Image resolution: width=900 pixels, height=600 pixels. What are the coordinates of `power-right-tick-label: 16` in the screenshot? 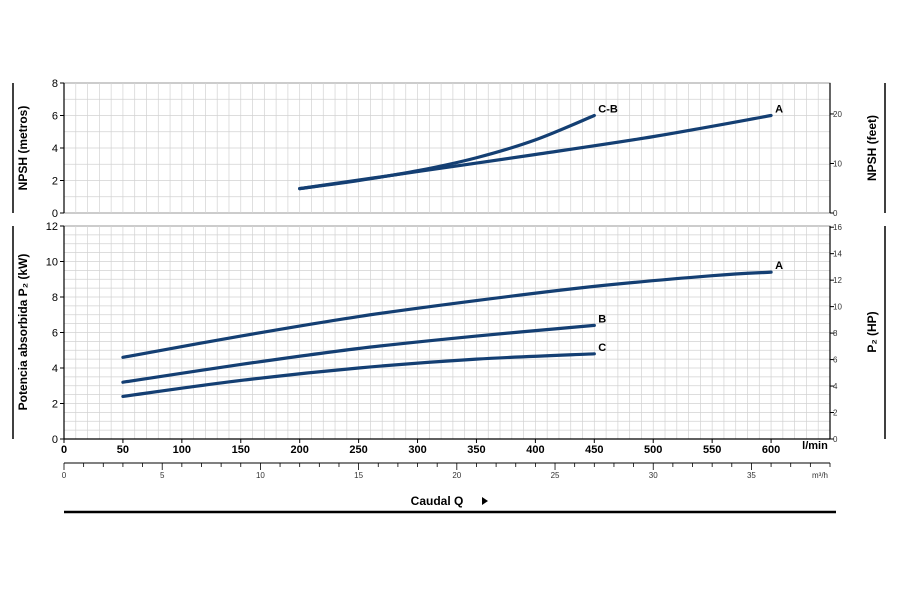 It's located at (837, 227).